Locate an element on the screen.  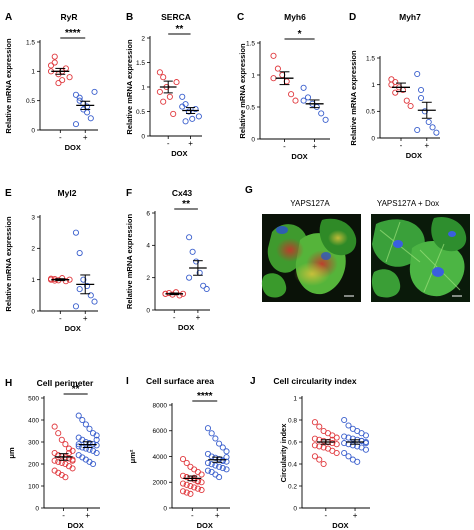
panel-letter: C is located at coordinates (240, 17).